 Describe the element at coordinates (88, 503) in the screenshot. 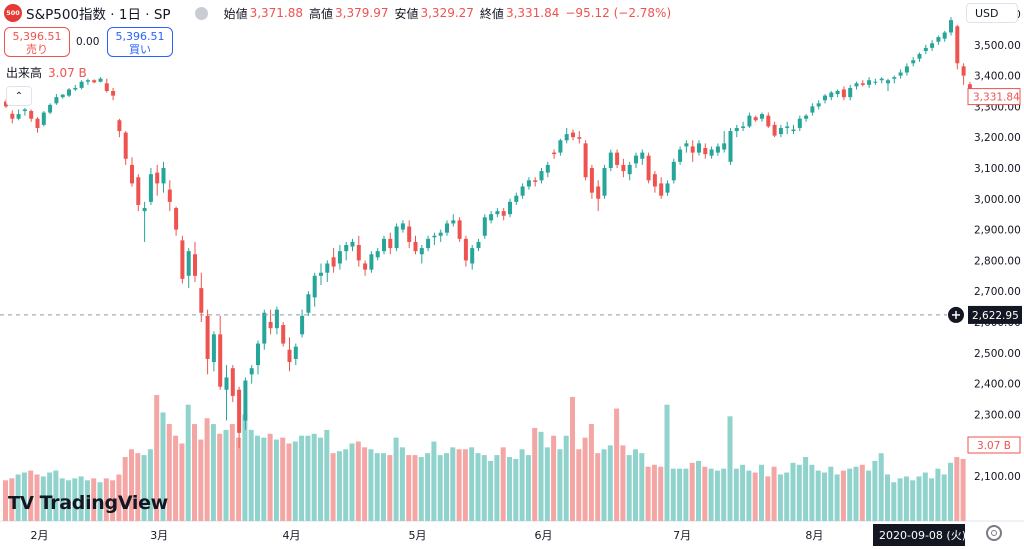

I see `tradingview-logo: TV TradingView` at that location.